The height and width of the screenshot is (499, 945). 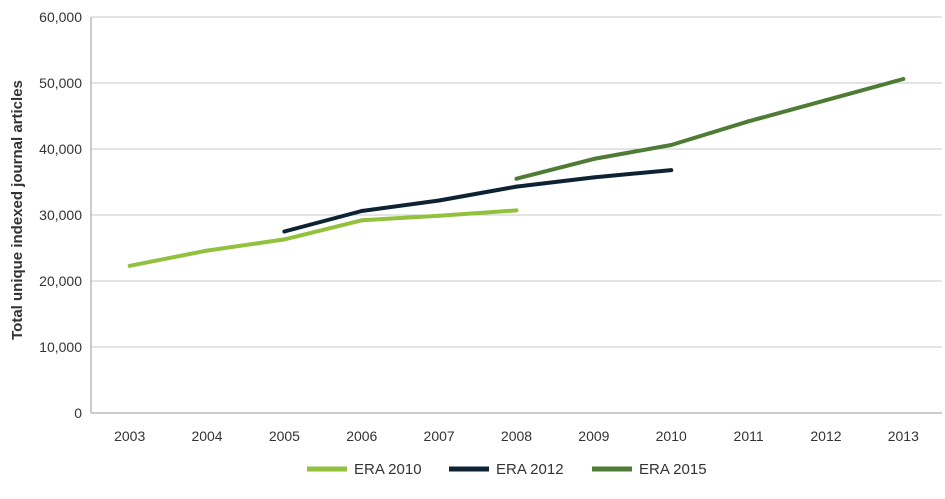 I want to click on x-tick-label: 2012, so click(x=825, y=436).